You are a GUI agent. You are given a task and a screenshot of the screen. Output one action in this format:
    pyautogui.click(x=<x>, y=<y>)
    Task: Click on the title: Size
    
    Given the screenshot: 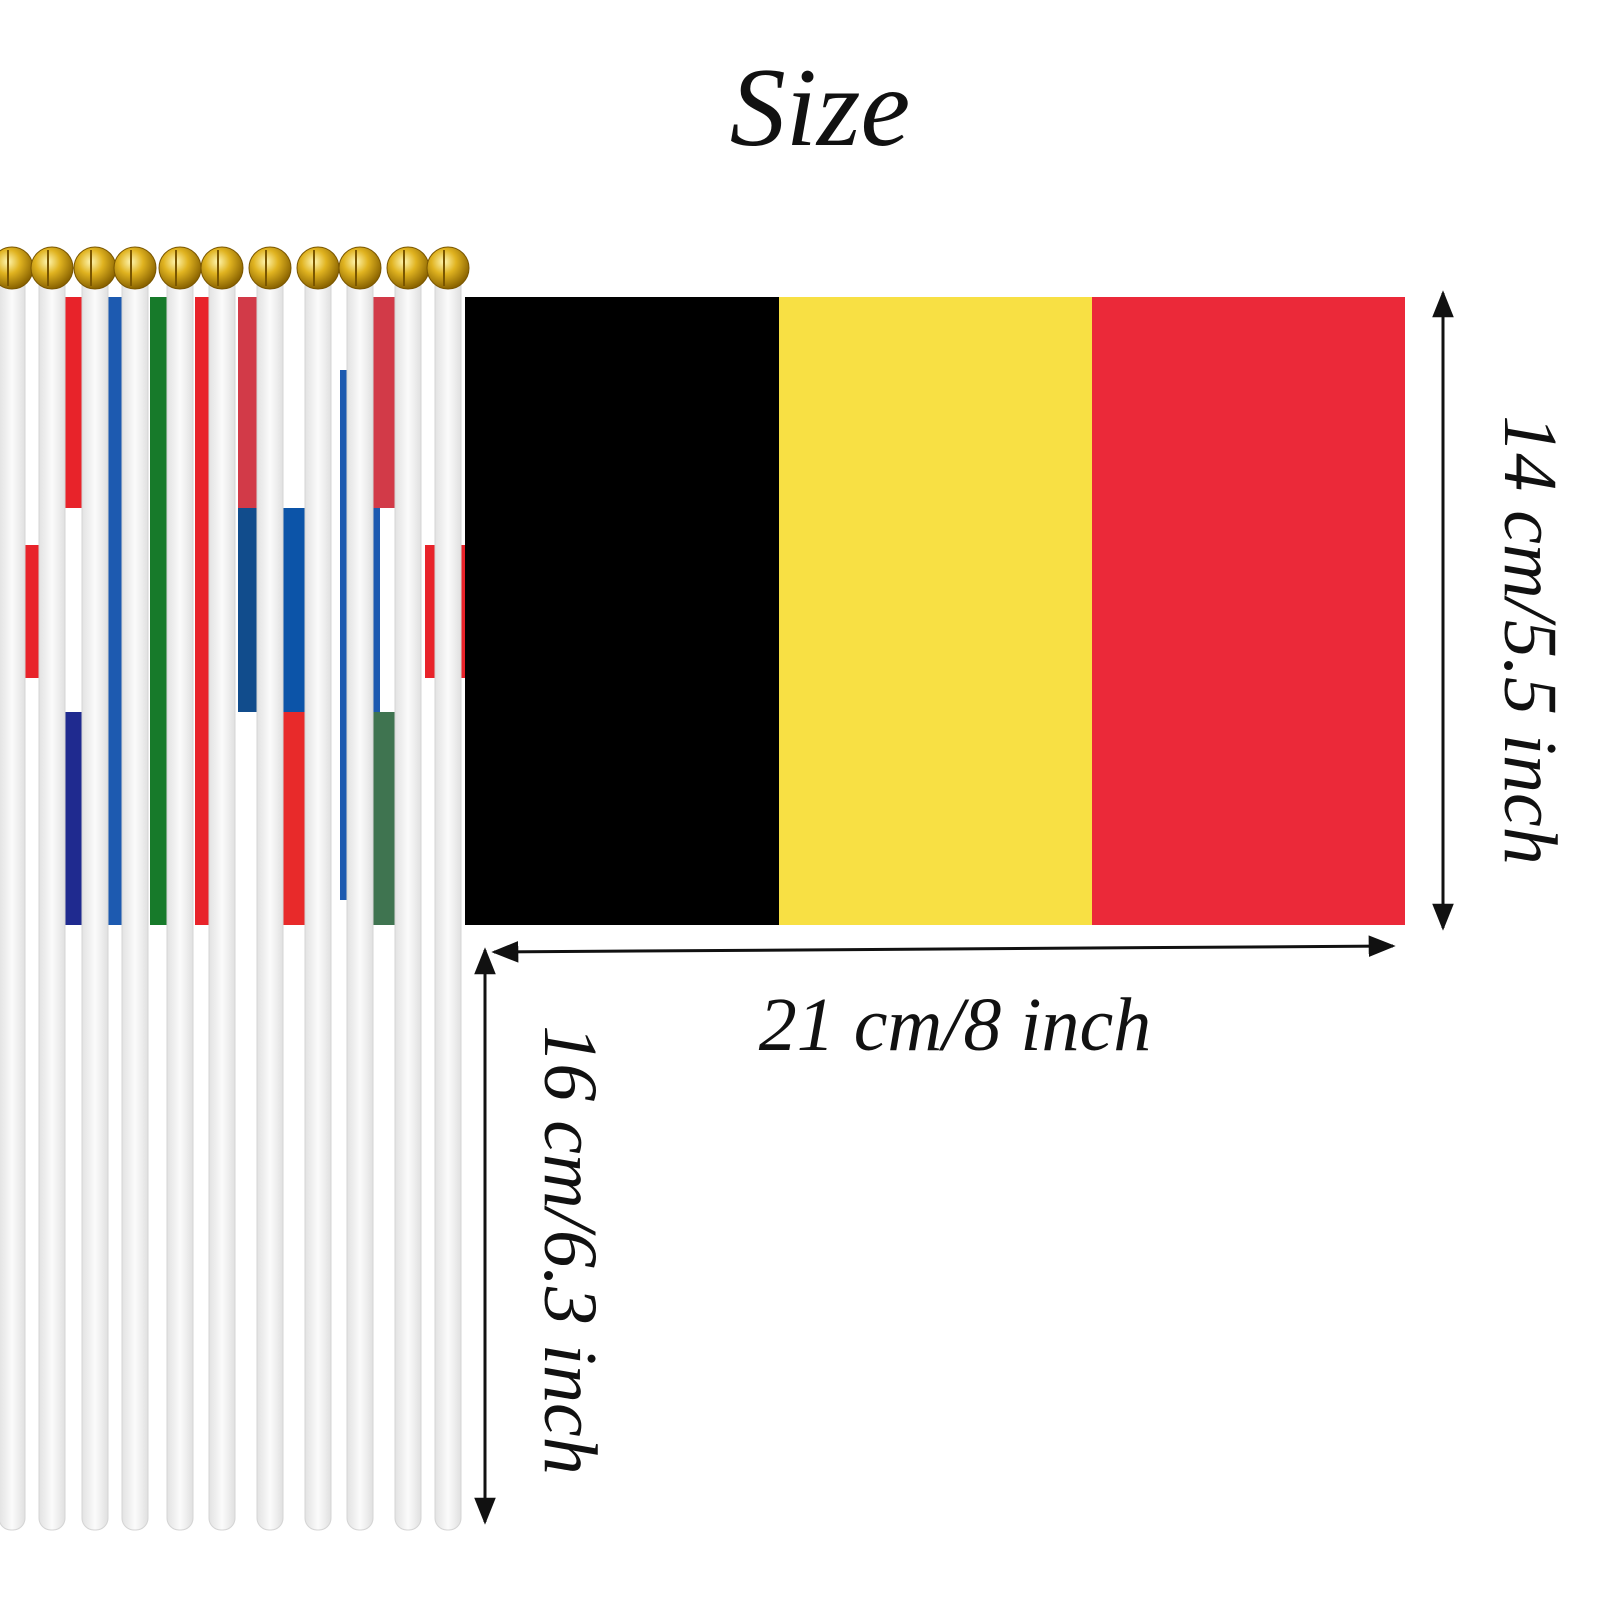 What is the action you would take?
    pyautogui.click(x=820, y=108)
    